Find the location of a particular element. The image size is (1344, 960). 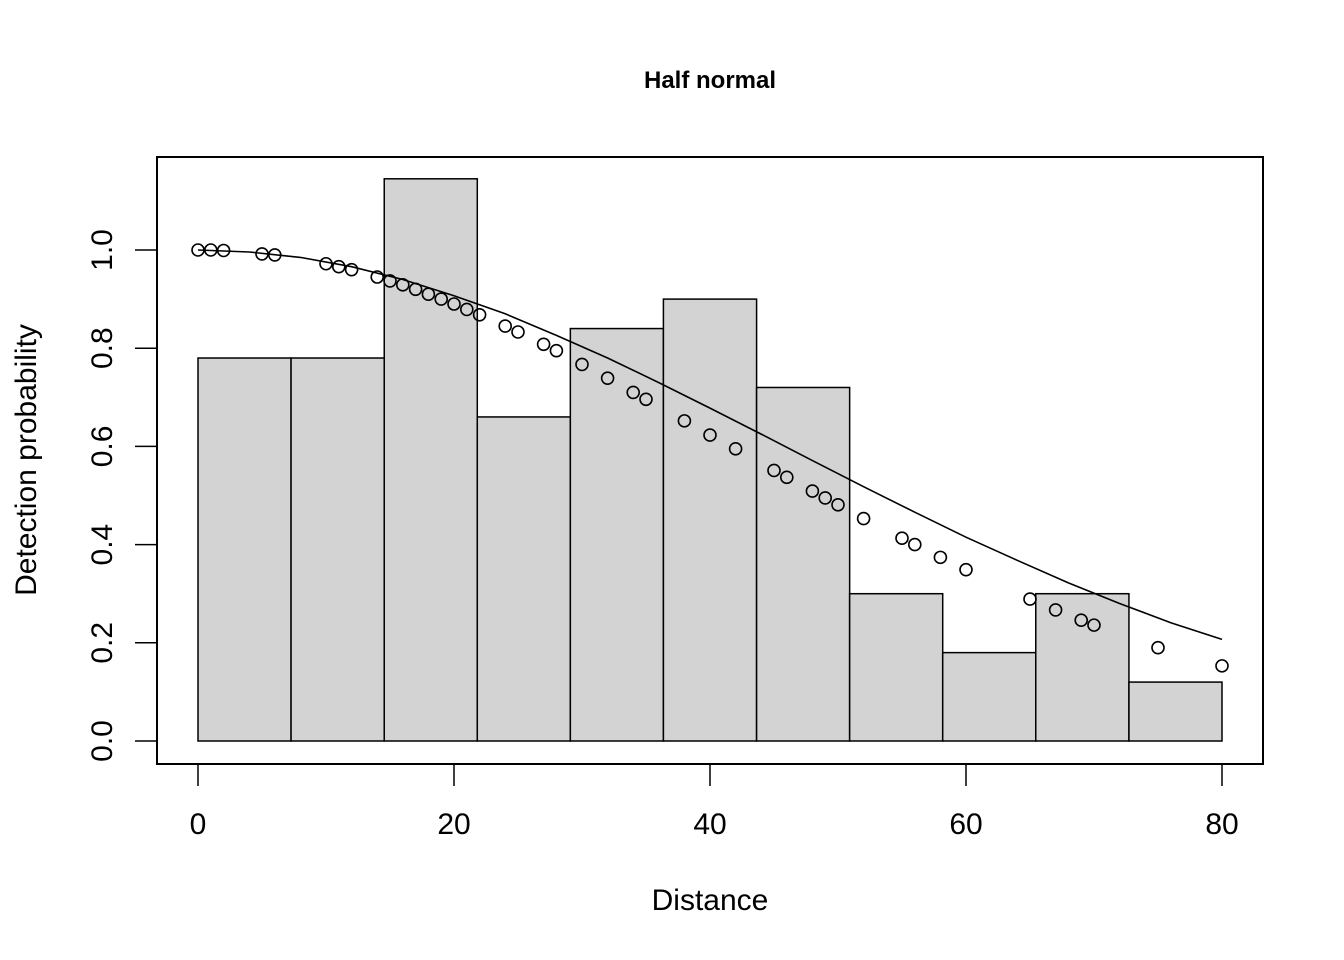

x-tick-label: 40 is located at coordinates (709, 824).